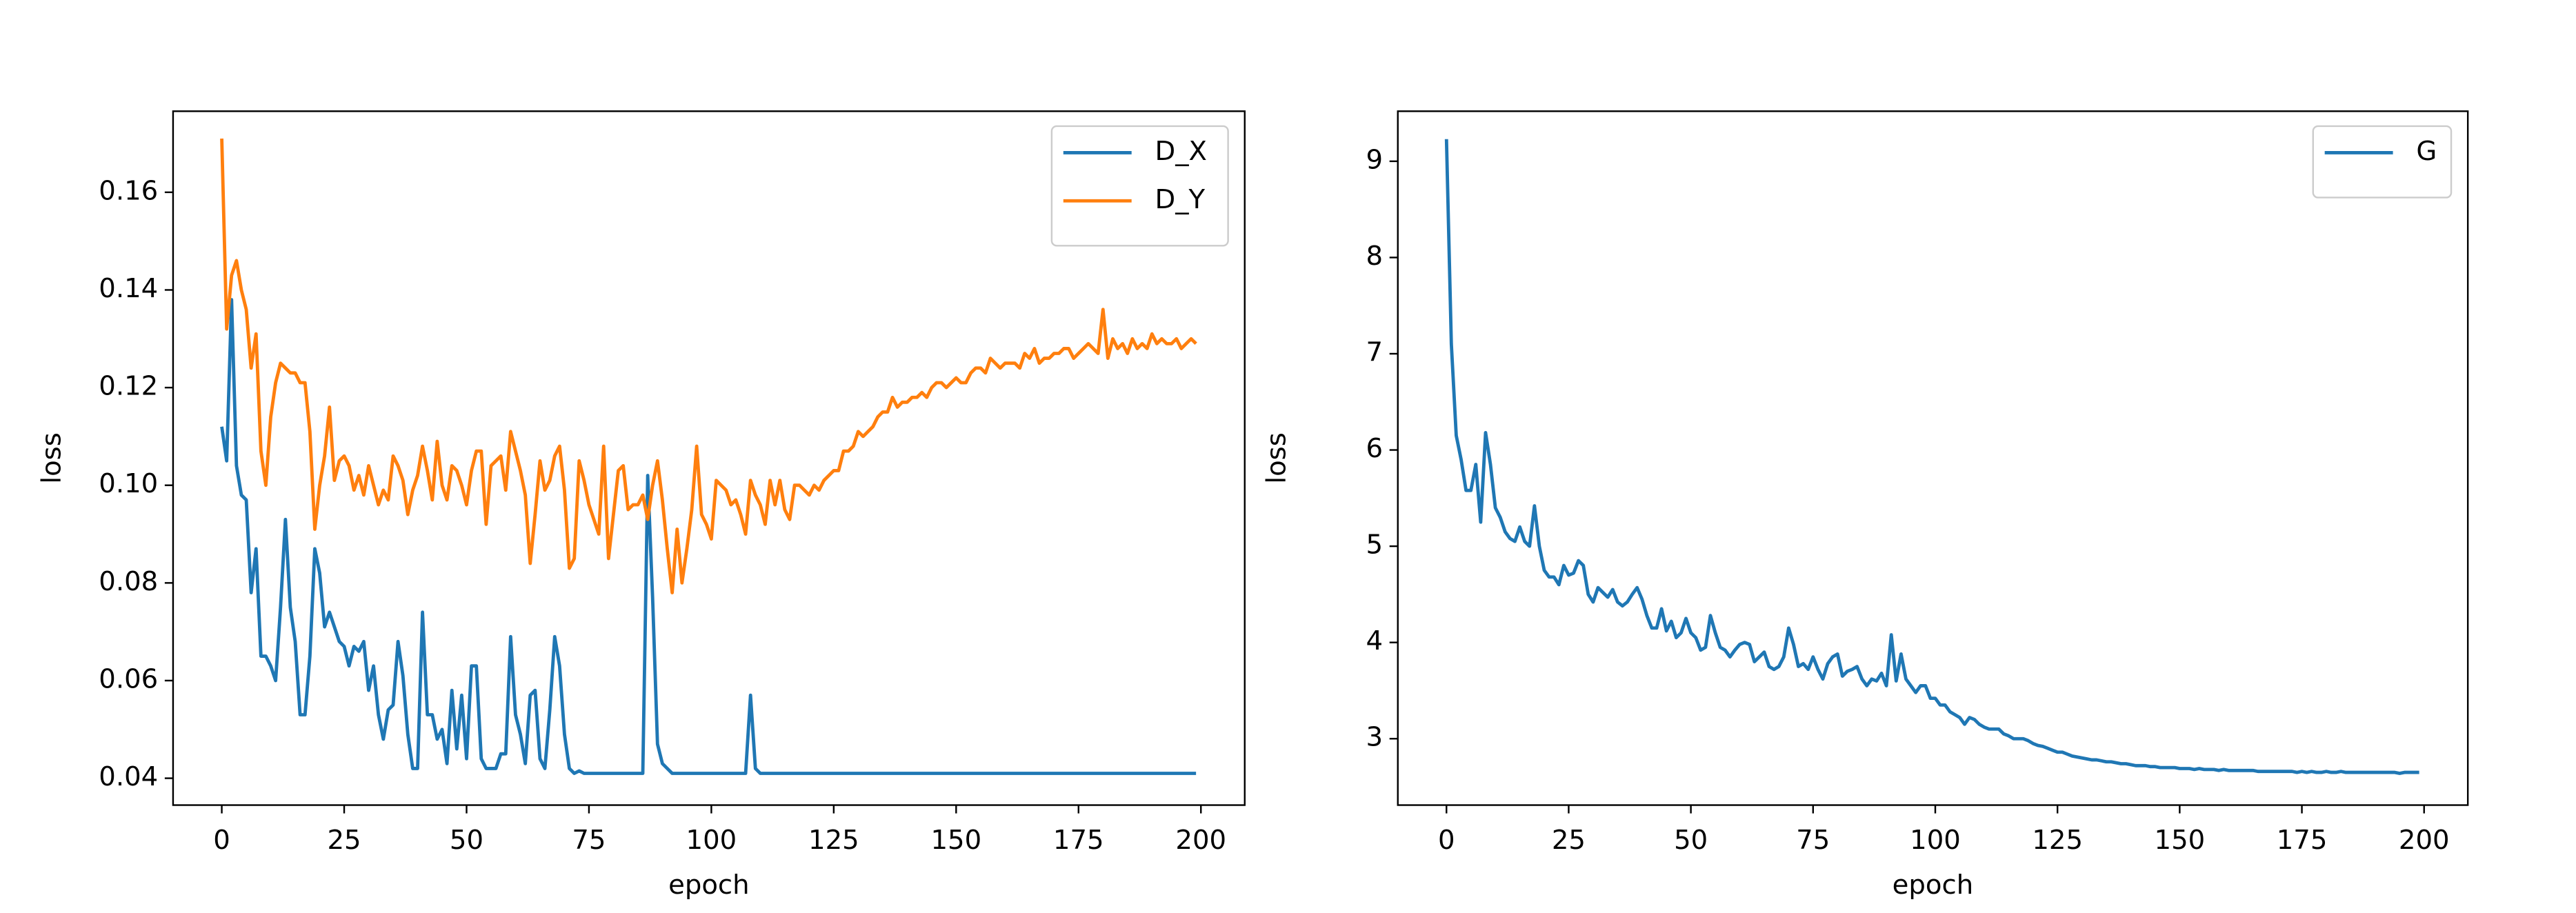  Describe the element at coordinates (1374, 159) in the screenshot. I see `y-tick-label: 9` at that location.